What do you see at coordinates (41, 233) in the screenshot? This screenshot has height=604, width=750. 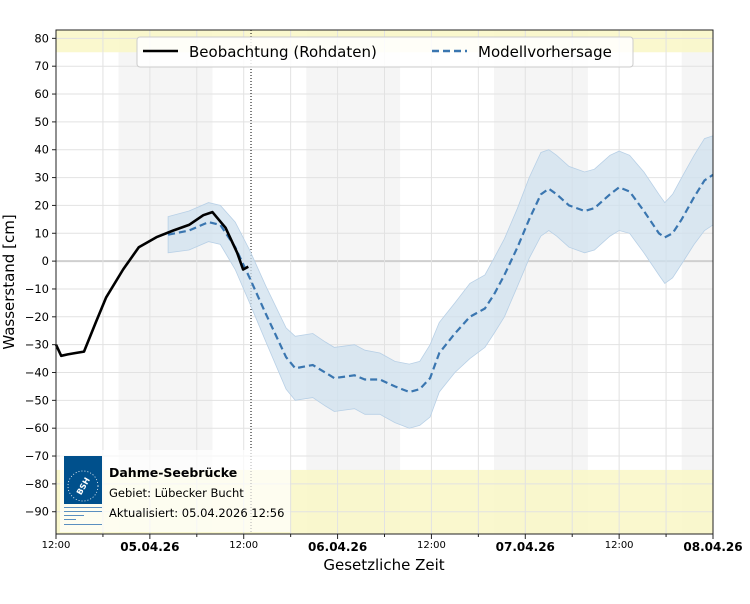 I see `y-tick-label: 10` at bounding box center [41, 233].